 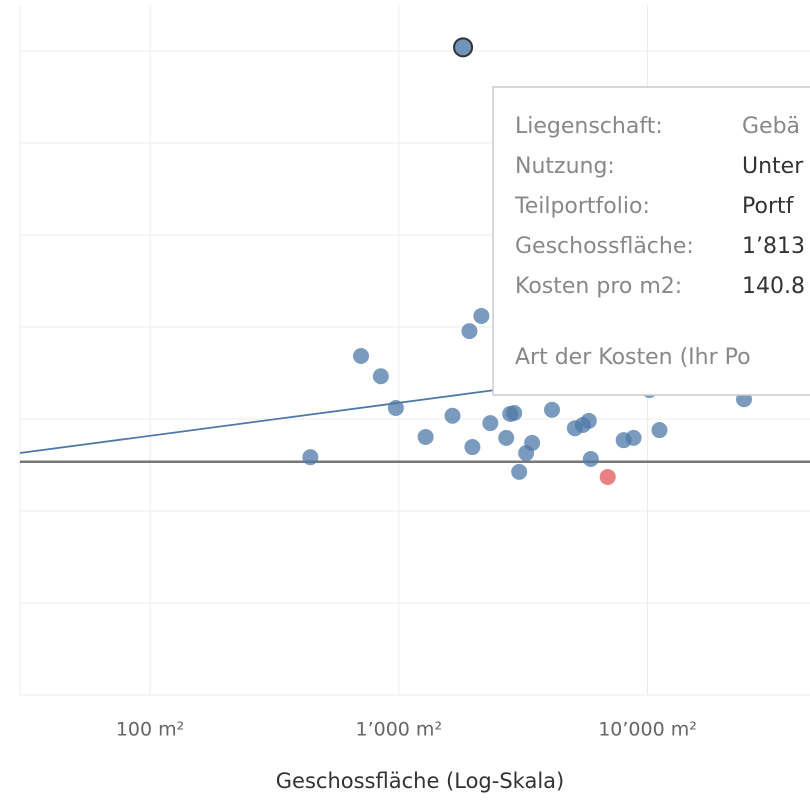 I want to click on tooltip-value: Gebä, so click(x=771, y=126).